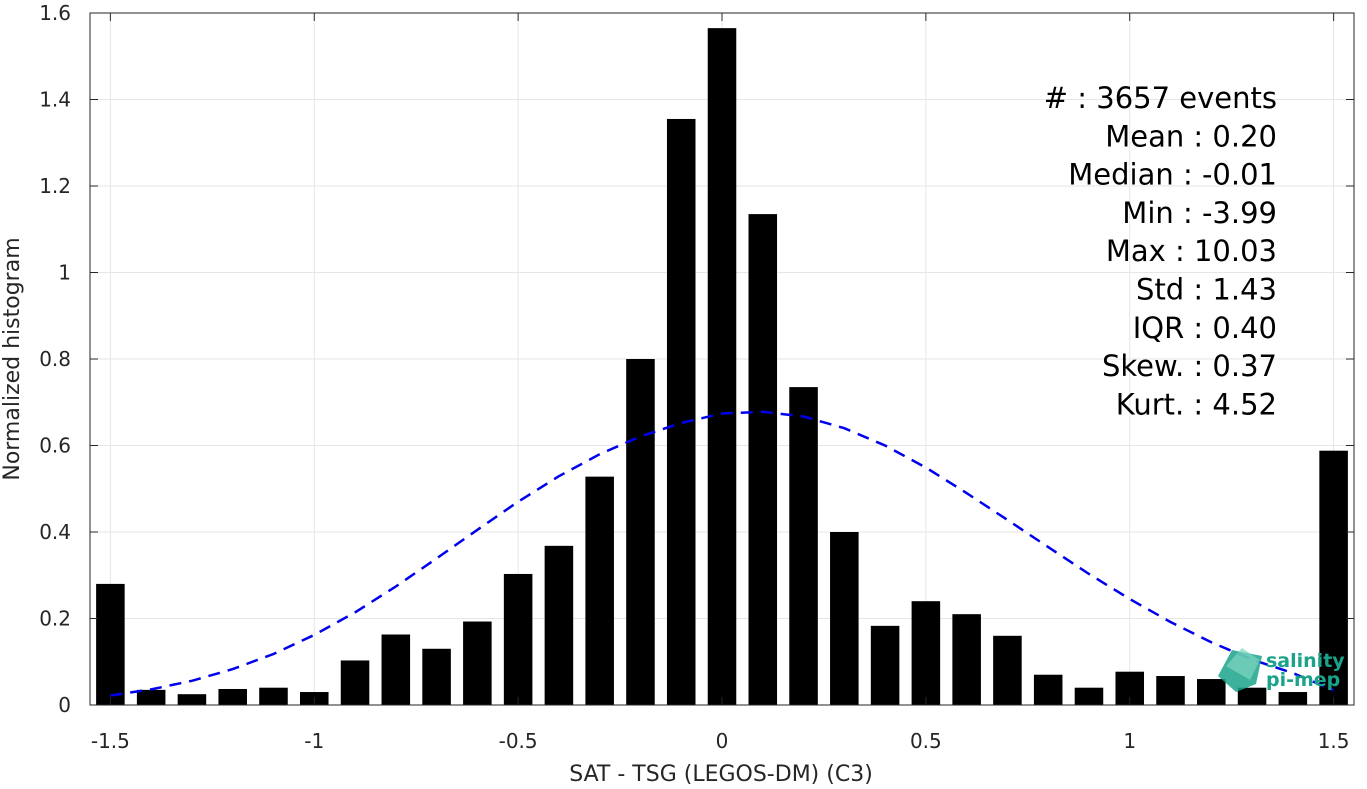  I want to click on x-tick-label: -1.5, so click(110, 741).